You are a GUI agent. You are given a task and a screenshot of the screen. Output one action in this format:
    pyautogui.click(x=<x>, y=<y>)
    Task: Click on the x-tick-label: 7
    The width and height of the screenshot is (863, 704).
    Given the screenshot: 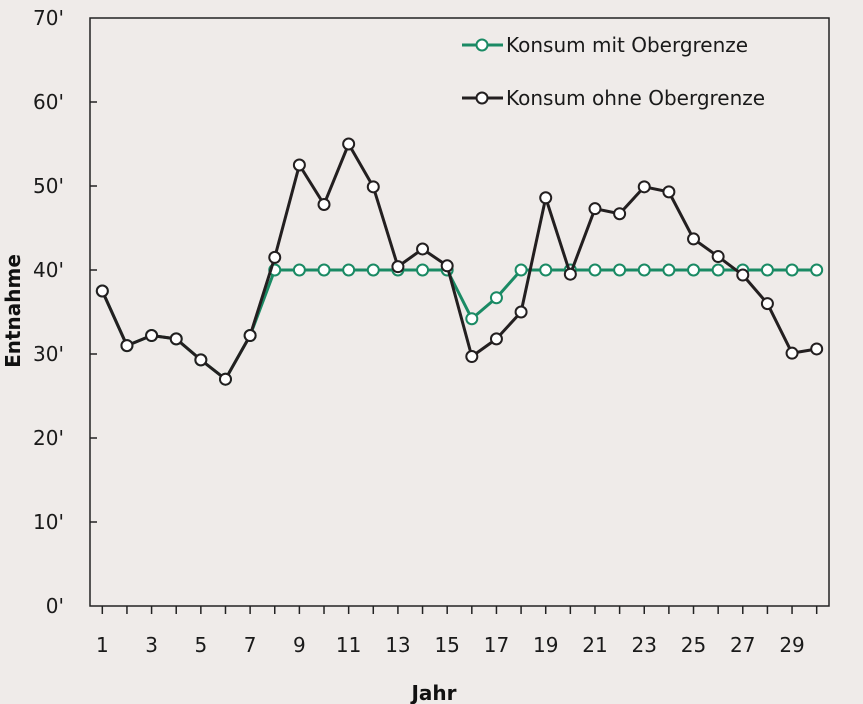 What is the action you would take?
    pyautogui.click(x=250, y=645)
    